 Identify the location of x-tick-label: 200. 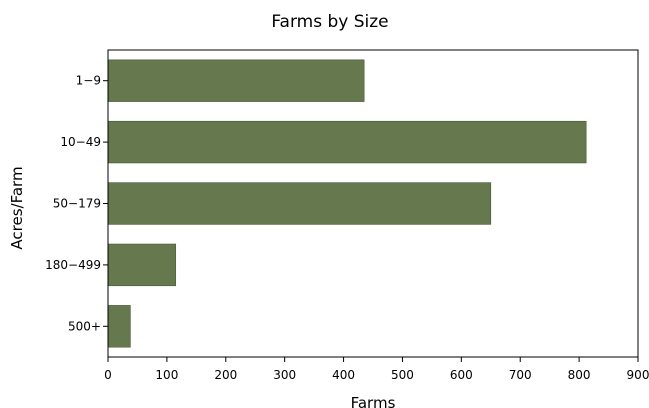
(225, 375).